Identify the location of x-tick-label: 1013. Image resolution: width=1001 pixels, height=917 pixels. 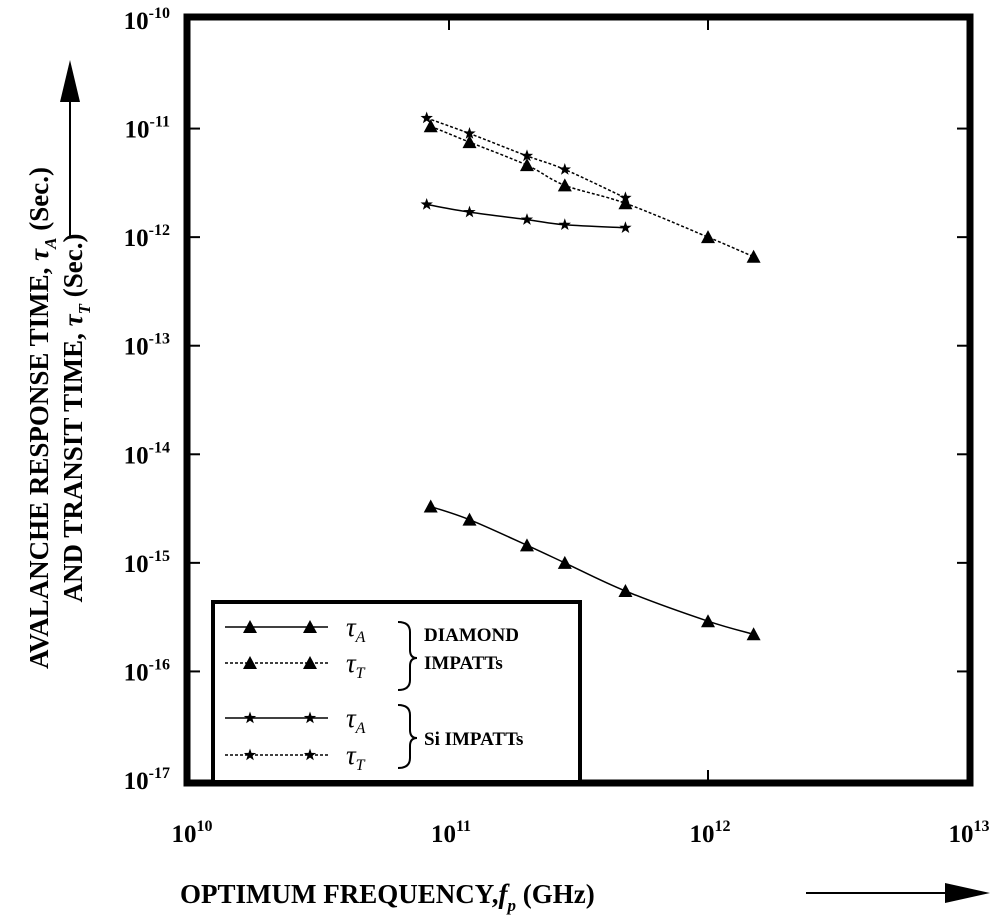
(969, 833).